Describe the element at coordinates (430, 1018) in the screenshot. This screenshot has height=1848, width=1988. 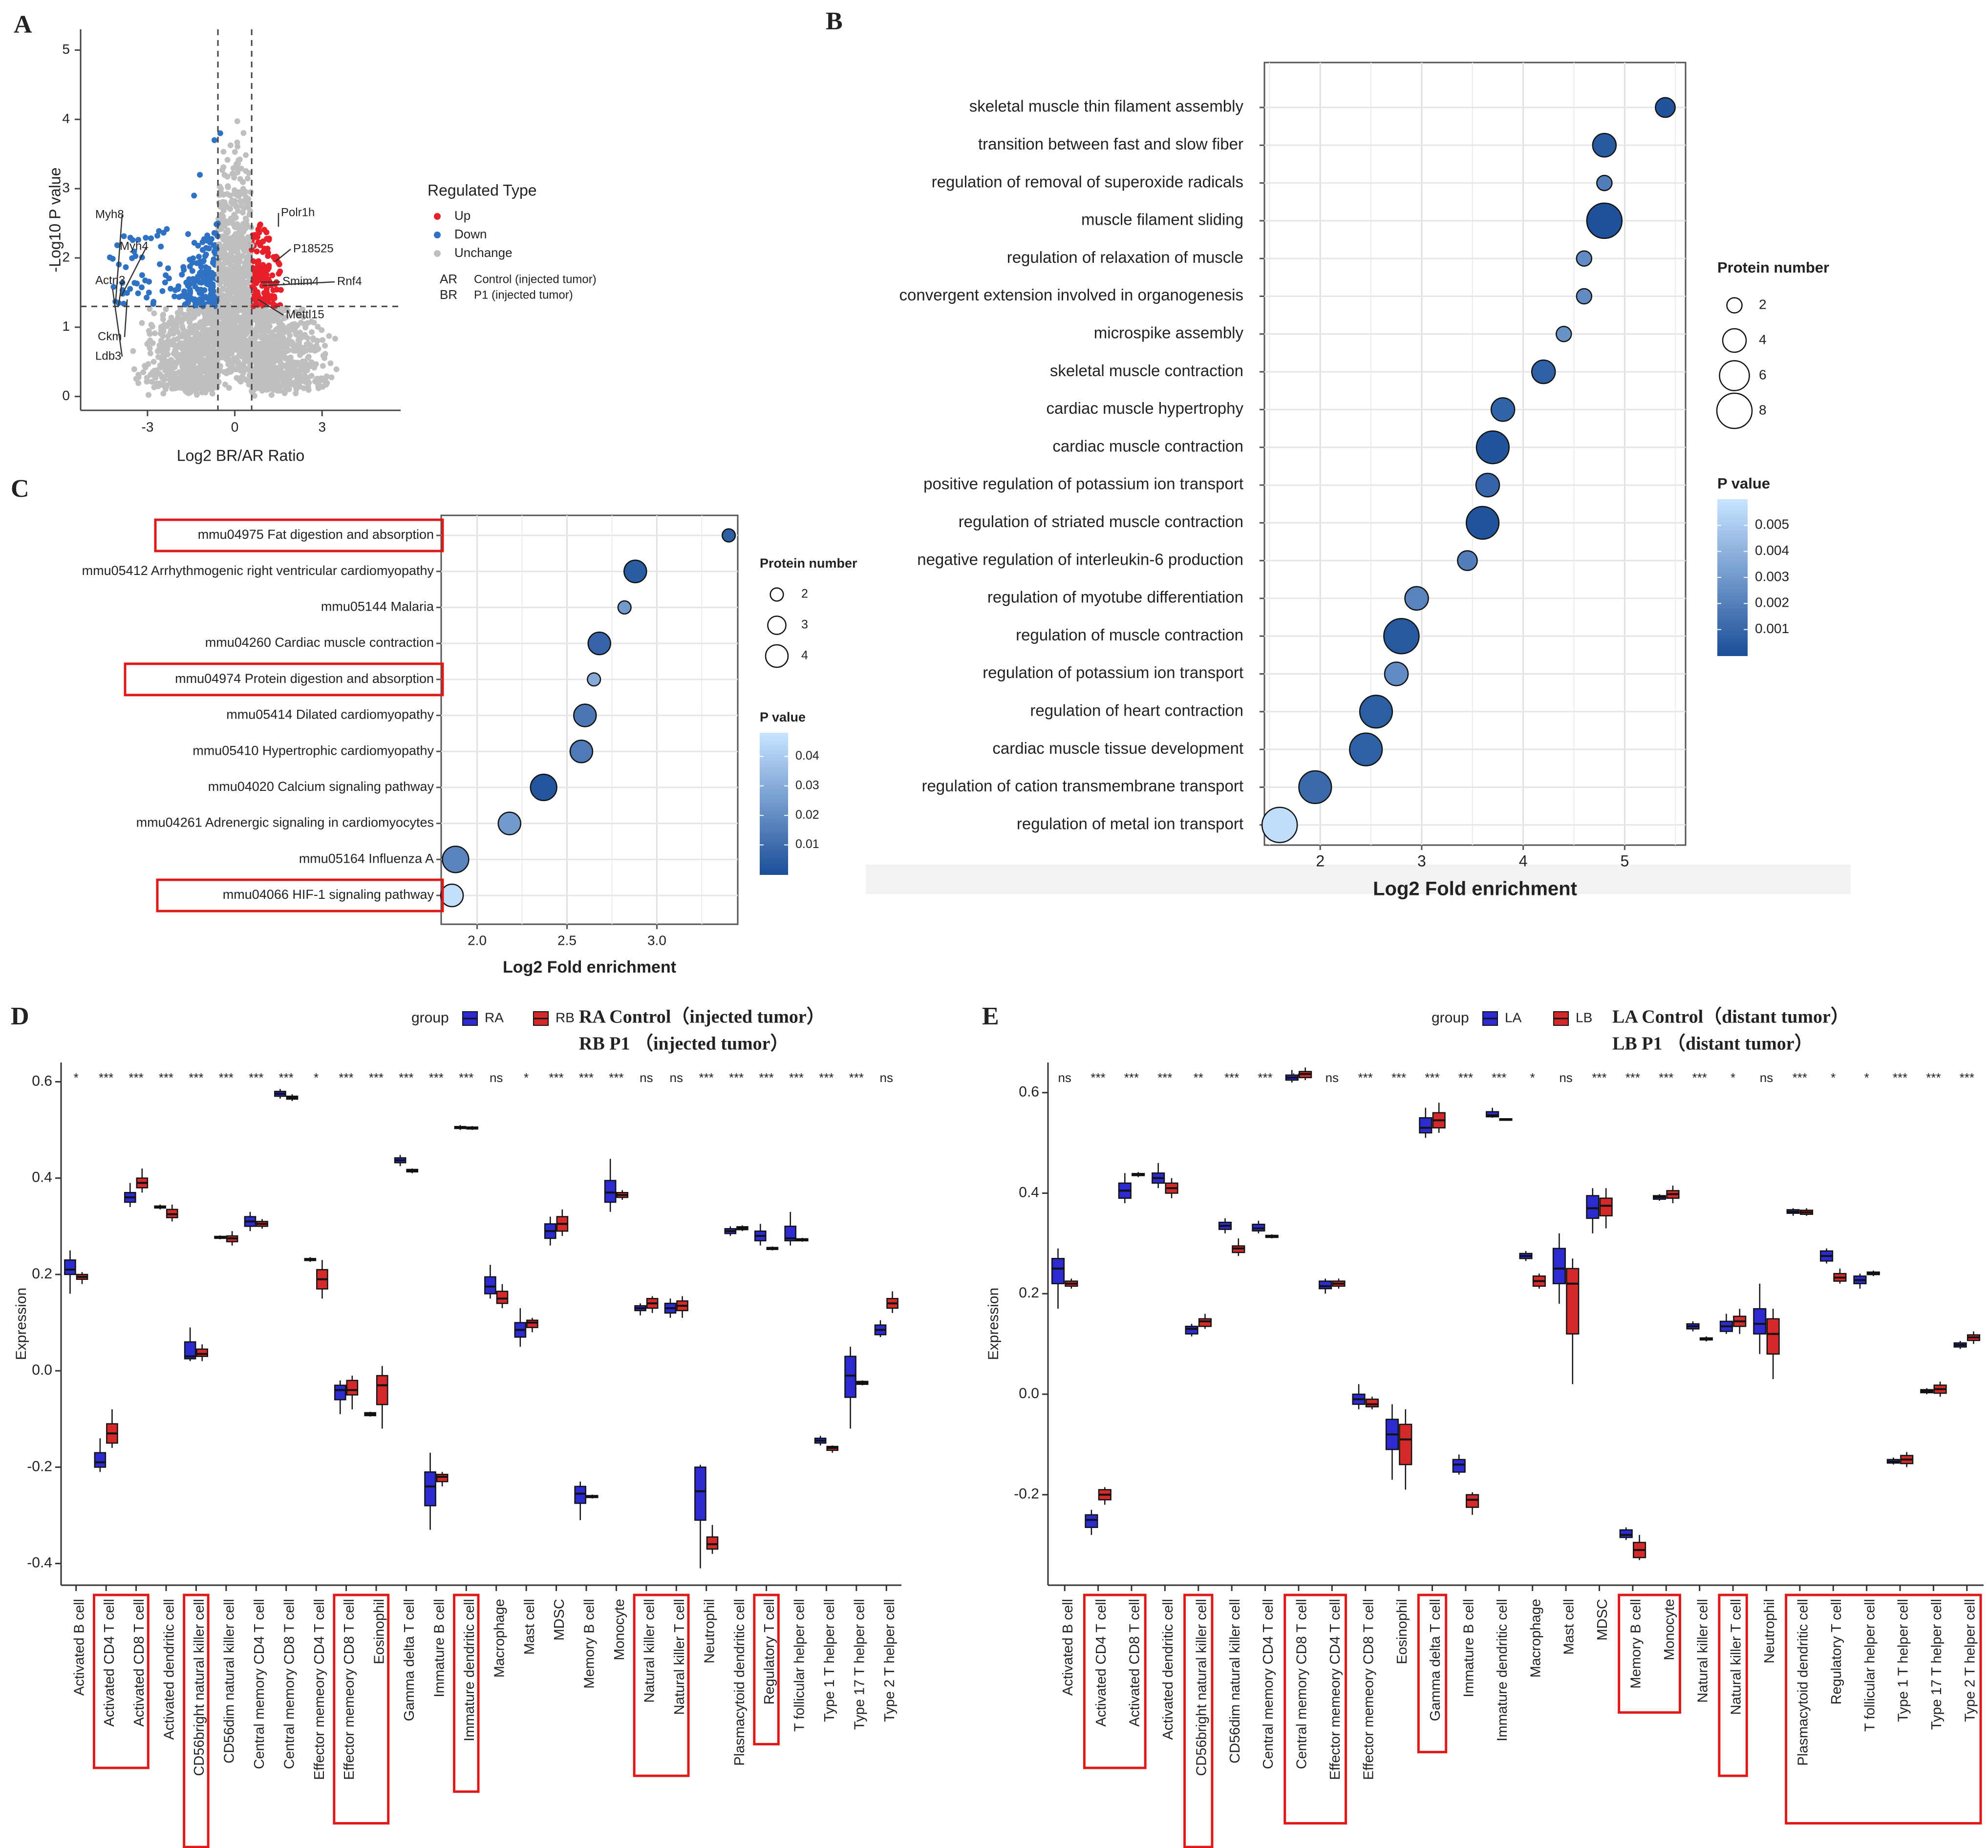
I see `box-rarb-legend-title: group` at that location.